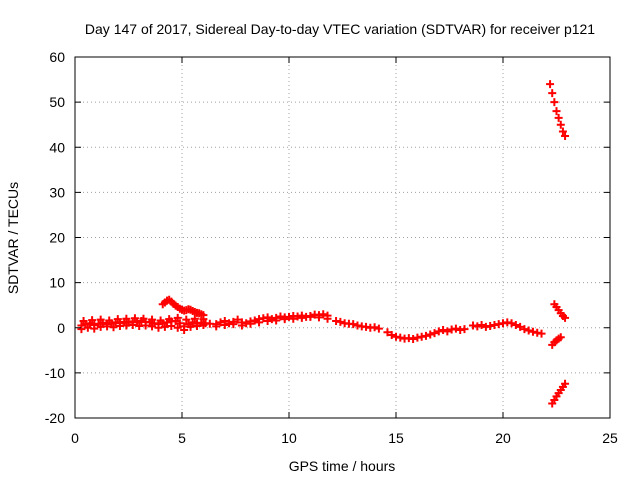  I want to click on x-tick-label: 5, so click(182, 438).